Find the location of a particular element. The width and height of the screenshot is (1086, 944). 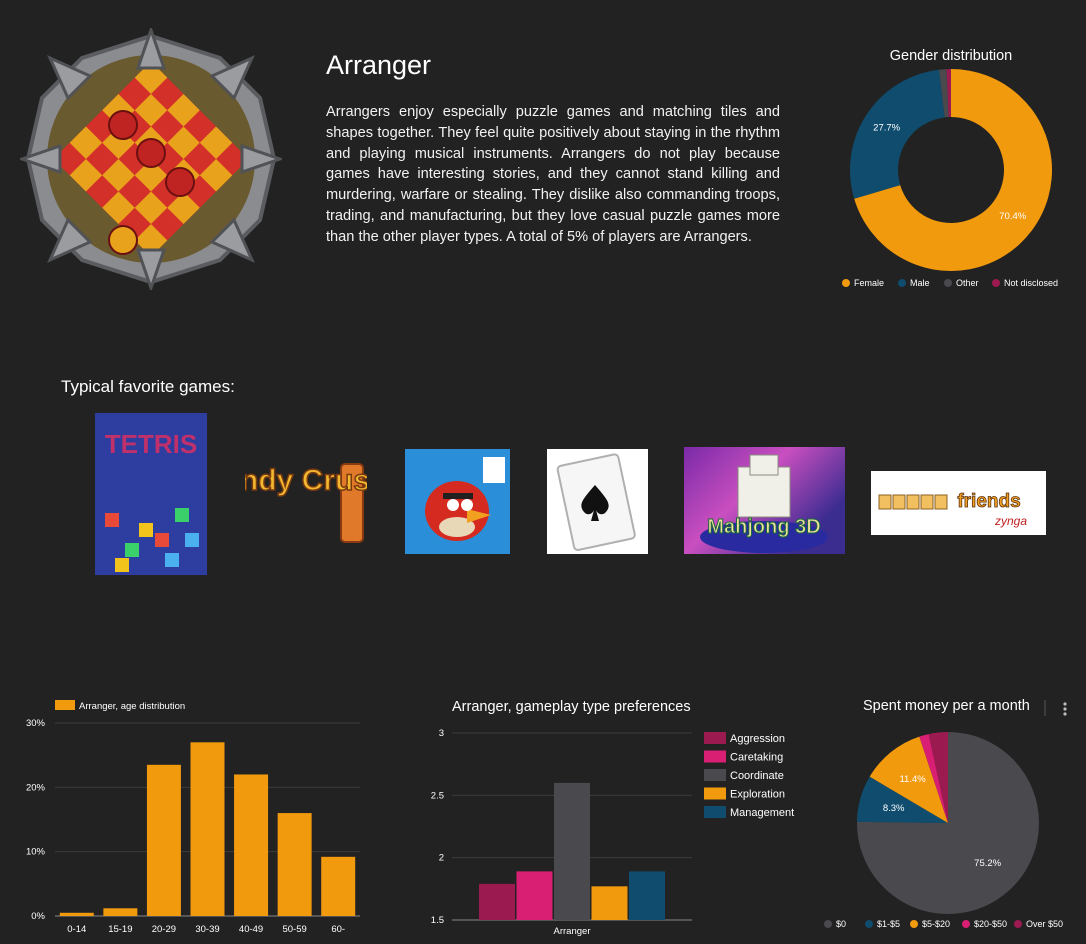

bar-exploration is located at coordinates (609, 903).